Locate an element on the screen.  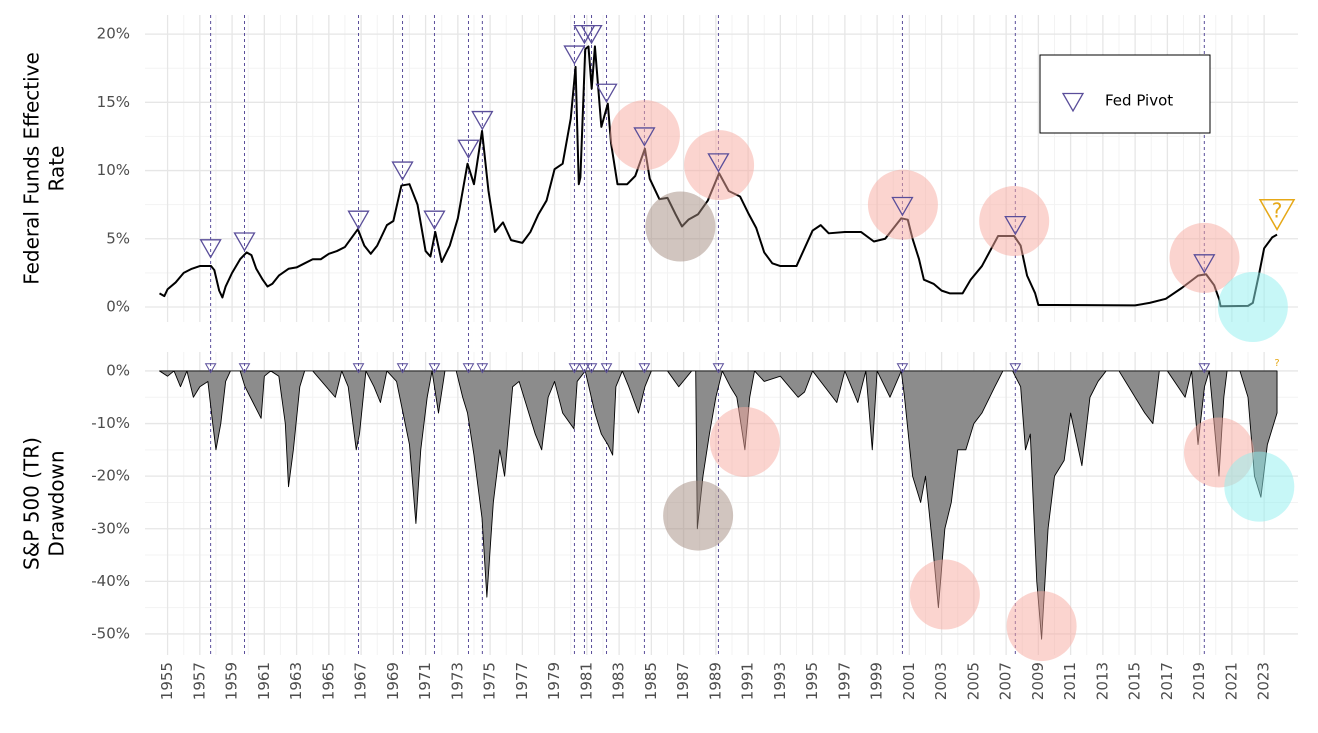
x-tick-label: 2017 is located at coordinates (1167, 681).